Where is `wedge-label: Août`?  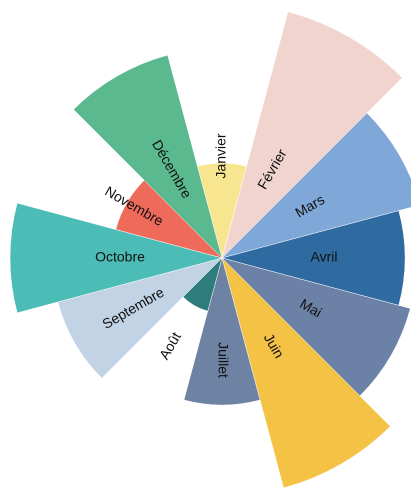
wedge-label: Août is located at coordinates (170, 345).